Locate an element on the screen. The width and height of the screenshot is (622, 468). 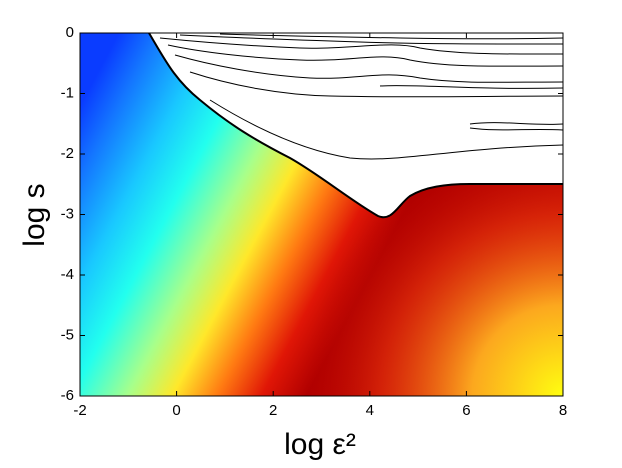
x-tick-label: 2 is located at coordinates (273, 410).